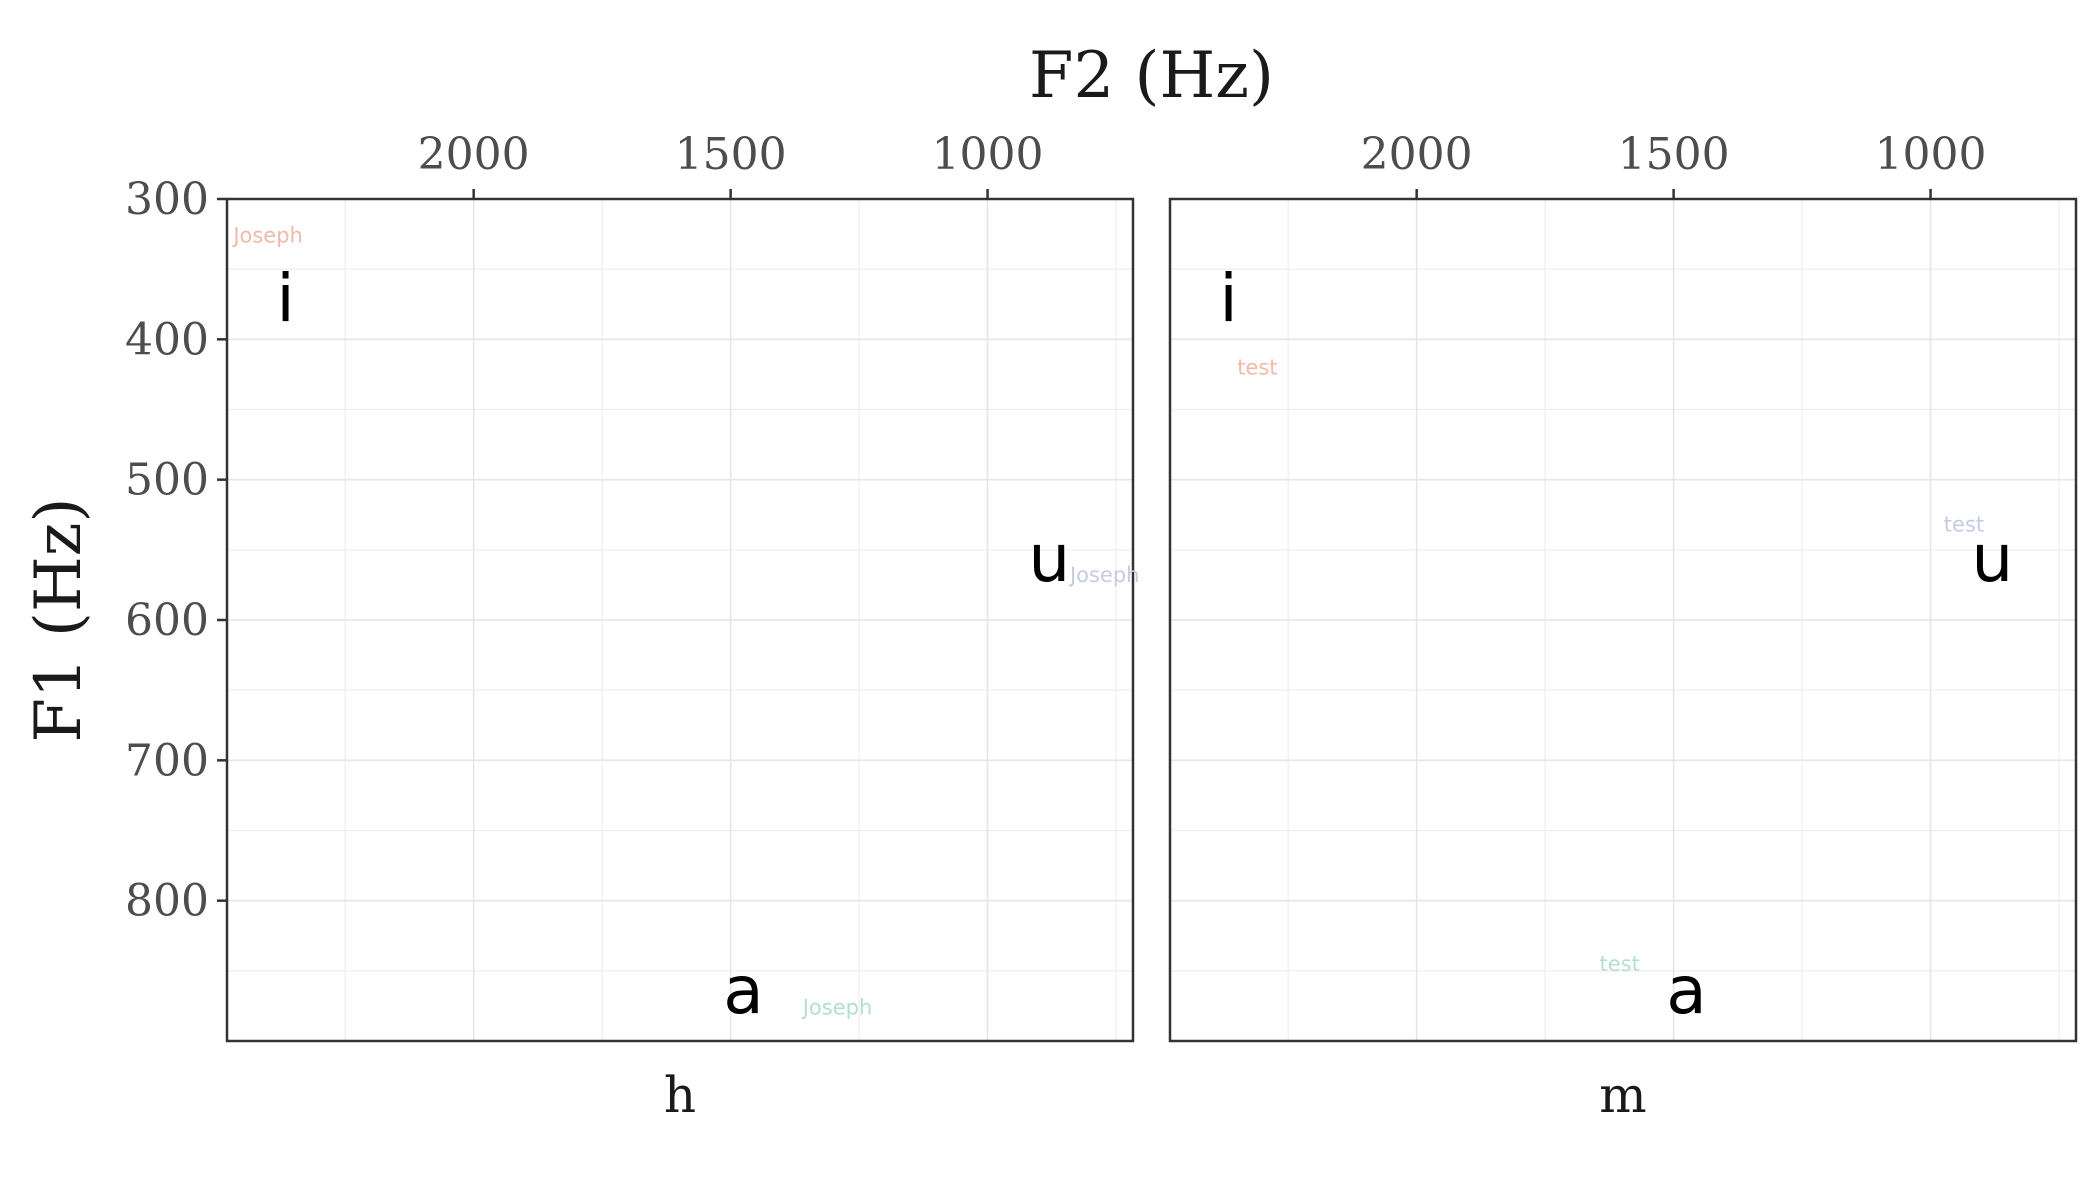  I want to click on y-tick-label: 400, so click(167, 339).